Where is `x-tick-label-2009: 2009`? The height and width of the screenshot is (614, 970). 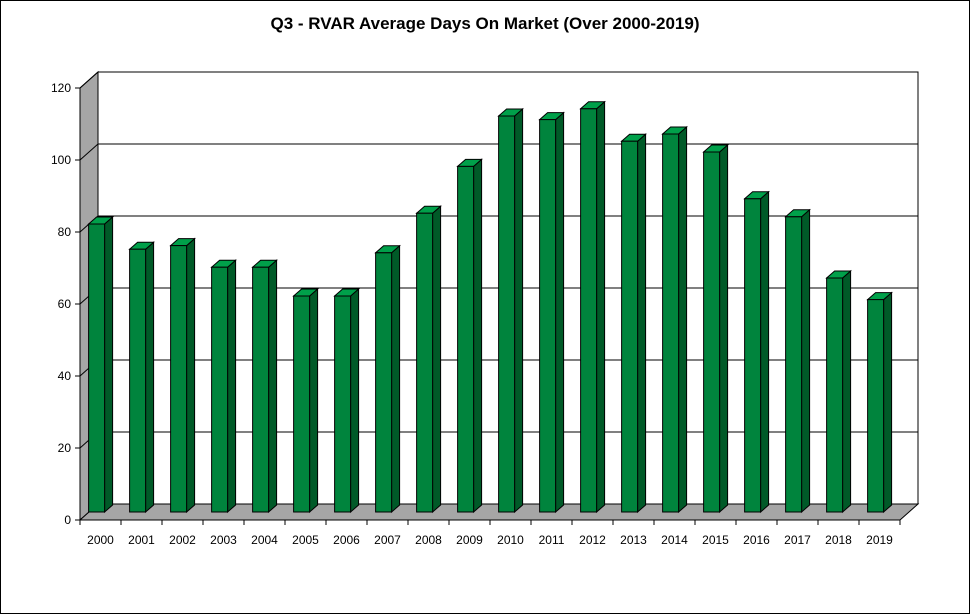
x-tick-label-2009: 2009 is located at coordinates (469, 540).